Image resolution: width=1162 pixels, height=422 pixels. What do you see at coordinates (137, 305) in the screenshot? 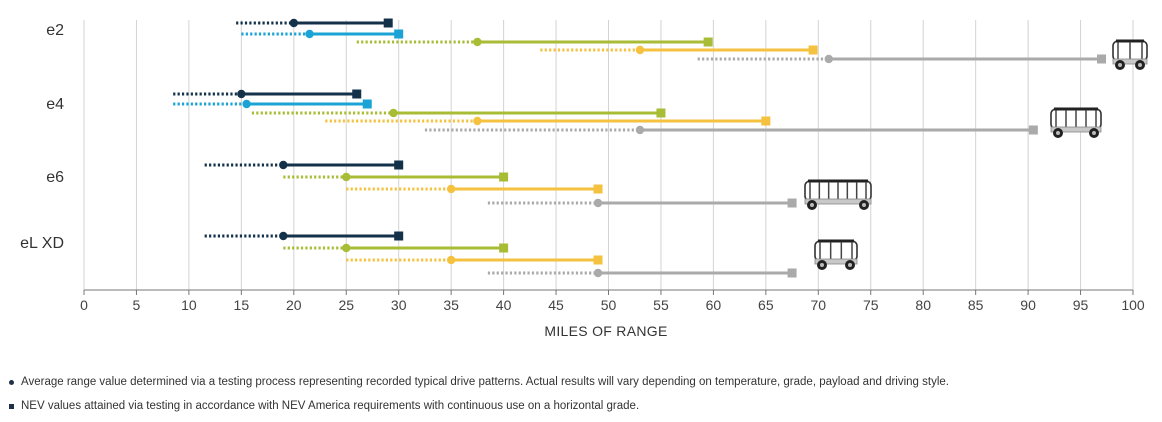
I see `x-tick-label: 5` at bounding box center [137, 305].